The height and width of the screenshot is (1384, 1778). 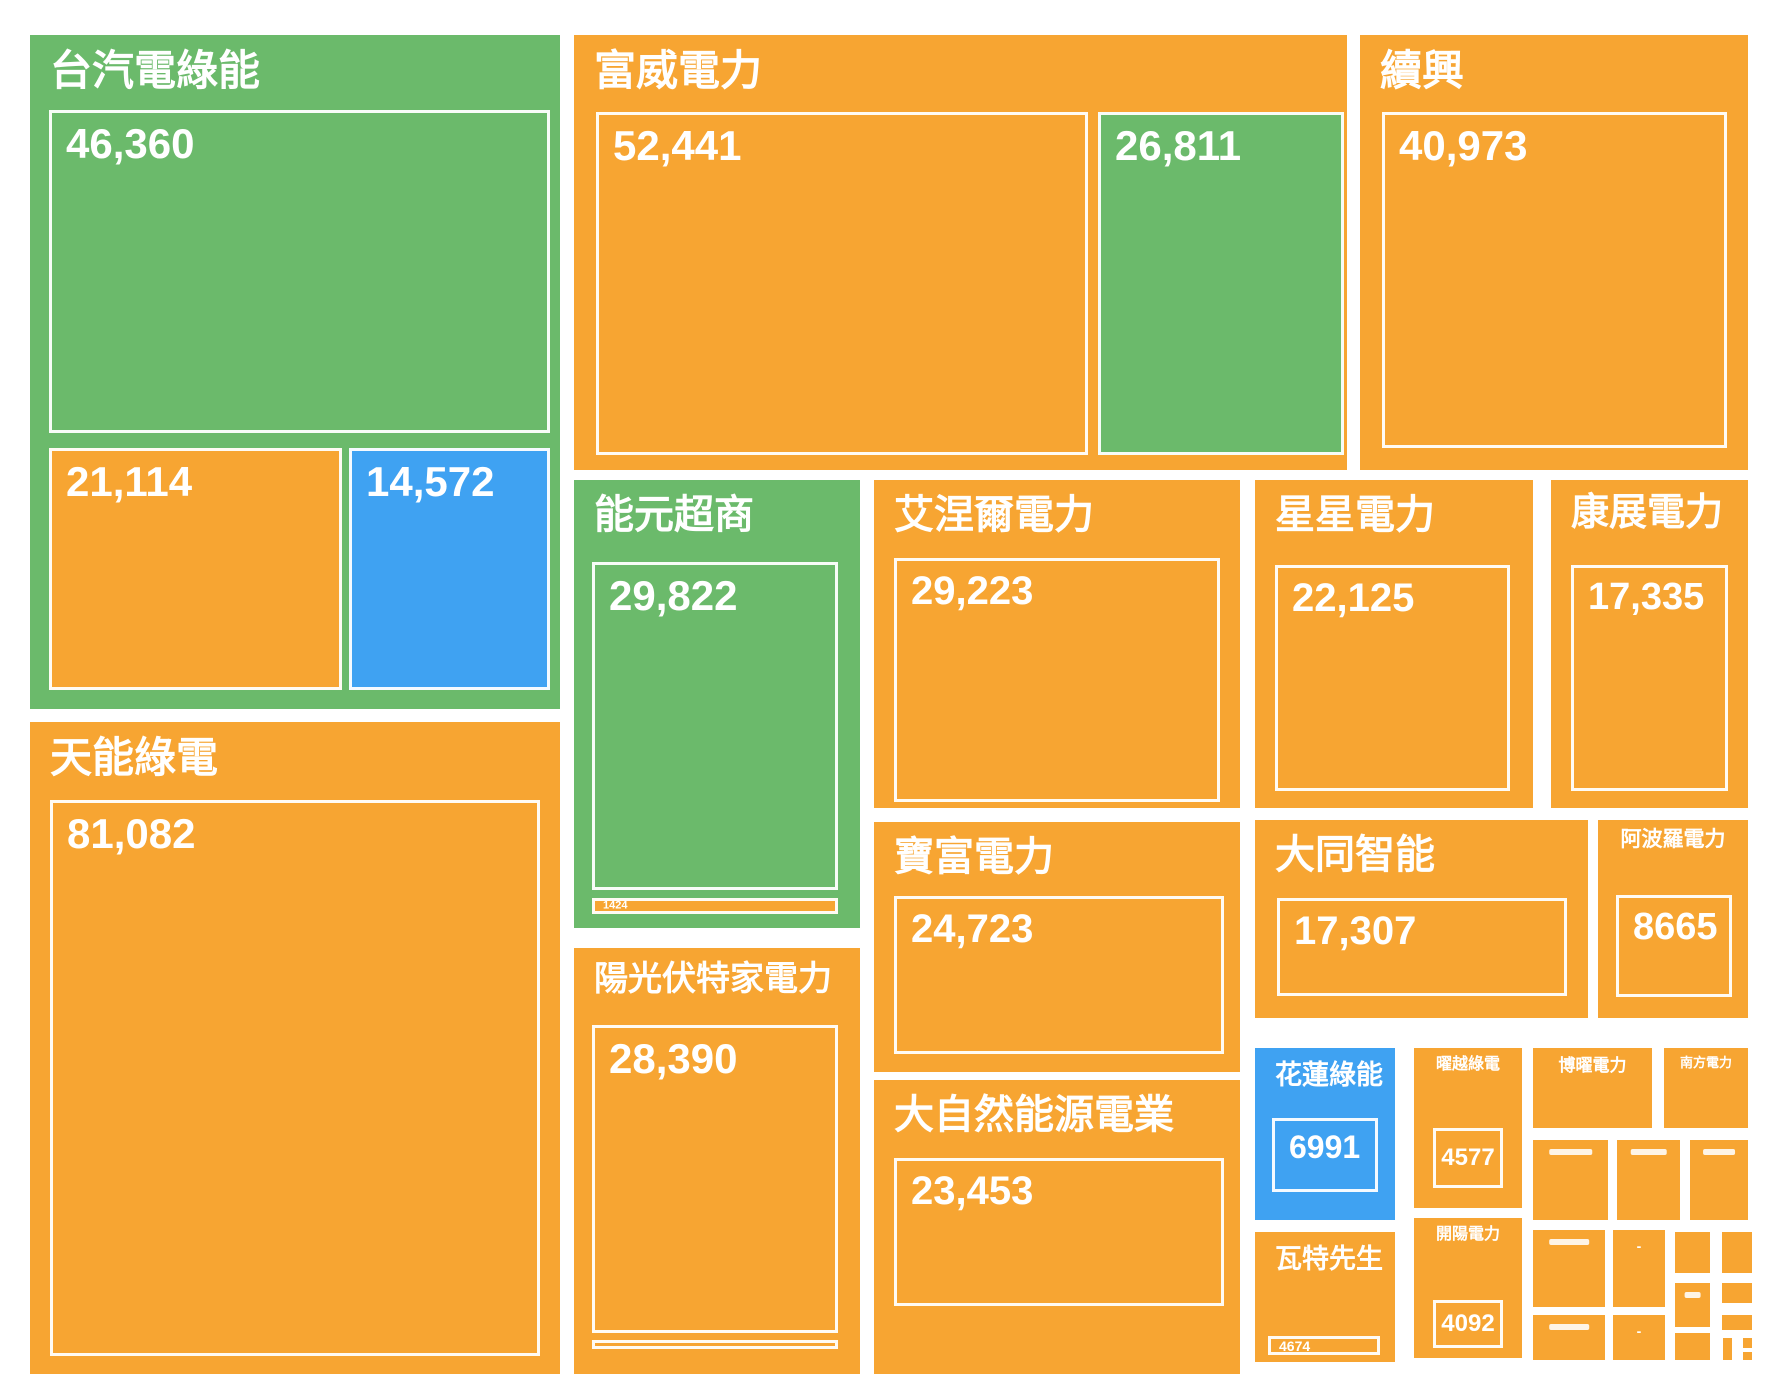 I want to click on treemap-cell-v14572: 14,572, so click(x=449, y=569).